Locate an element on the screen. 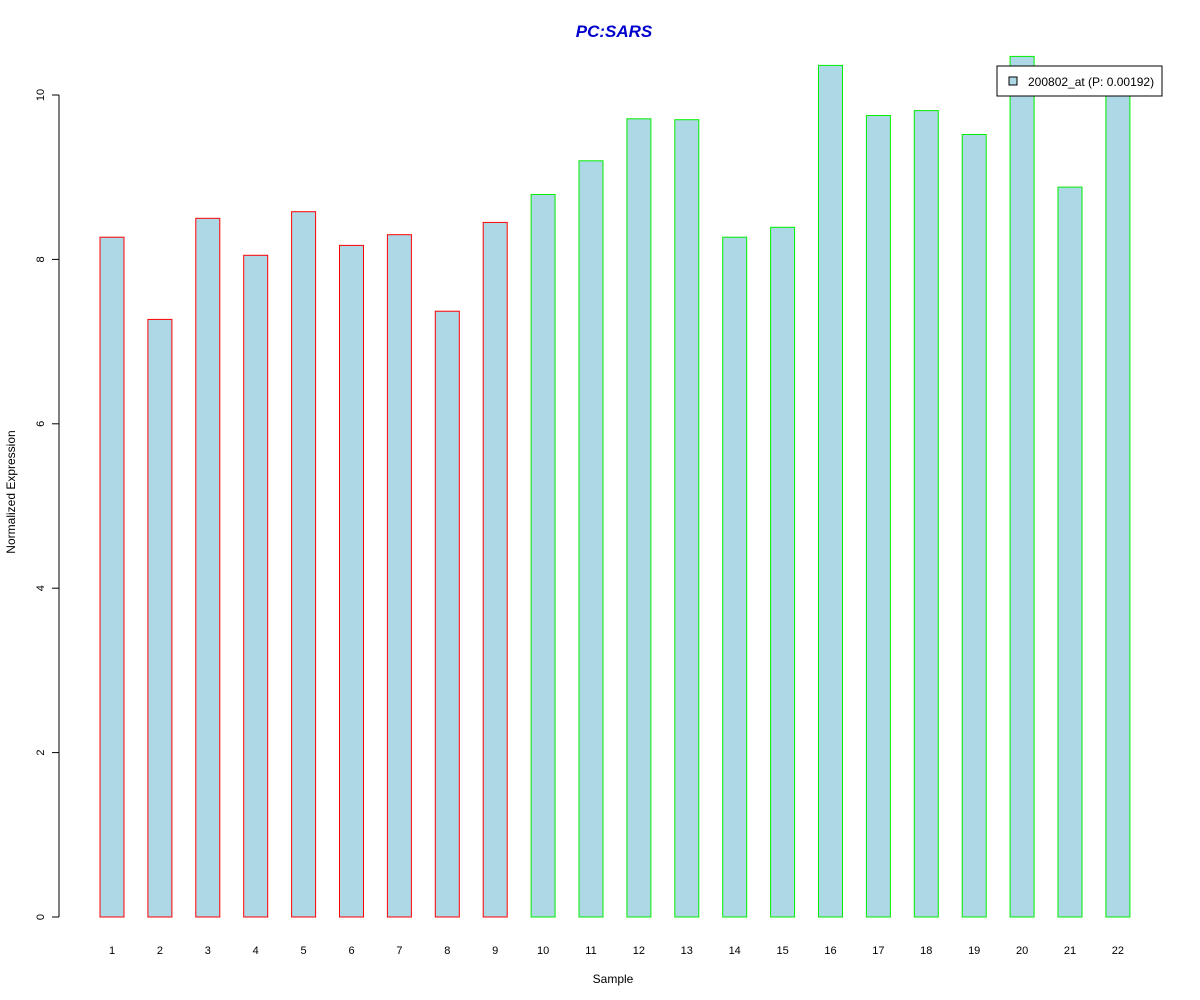  x-tick-label: 22 is located at coordinates (1118, 951).